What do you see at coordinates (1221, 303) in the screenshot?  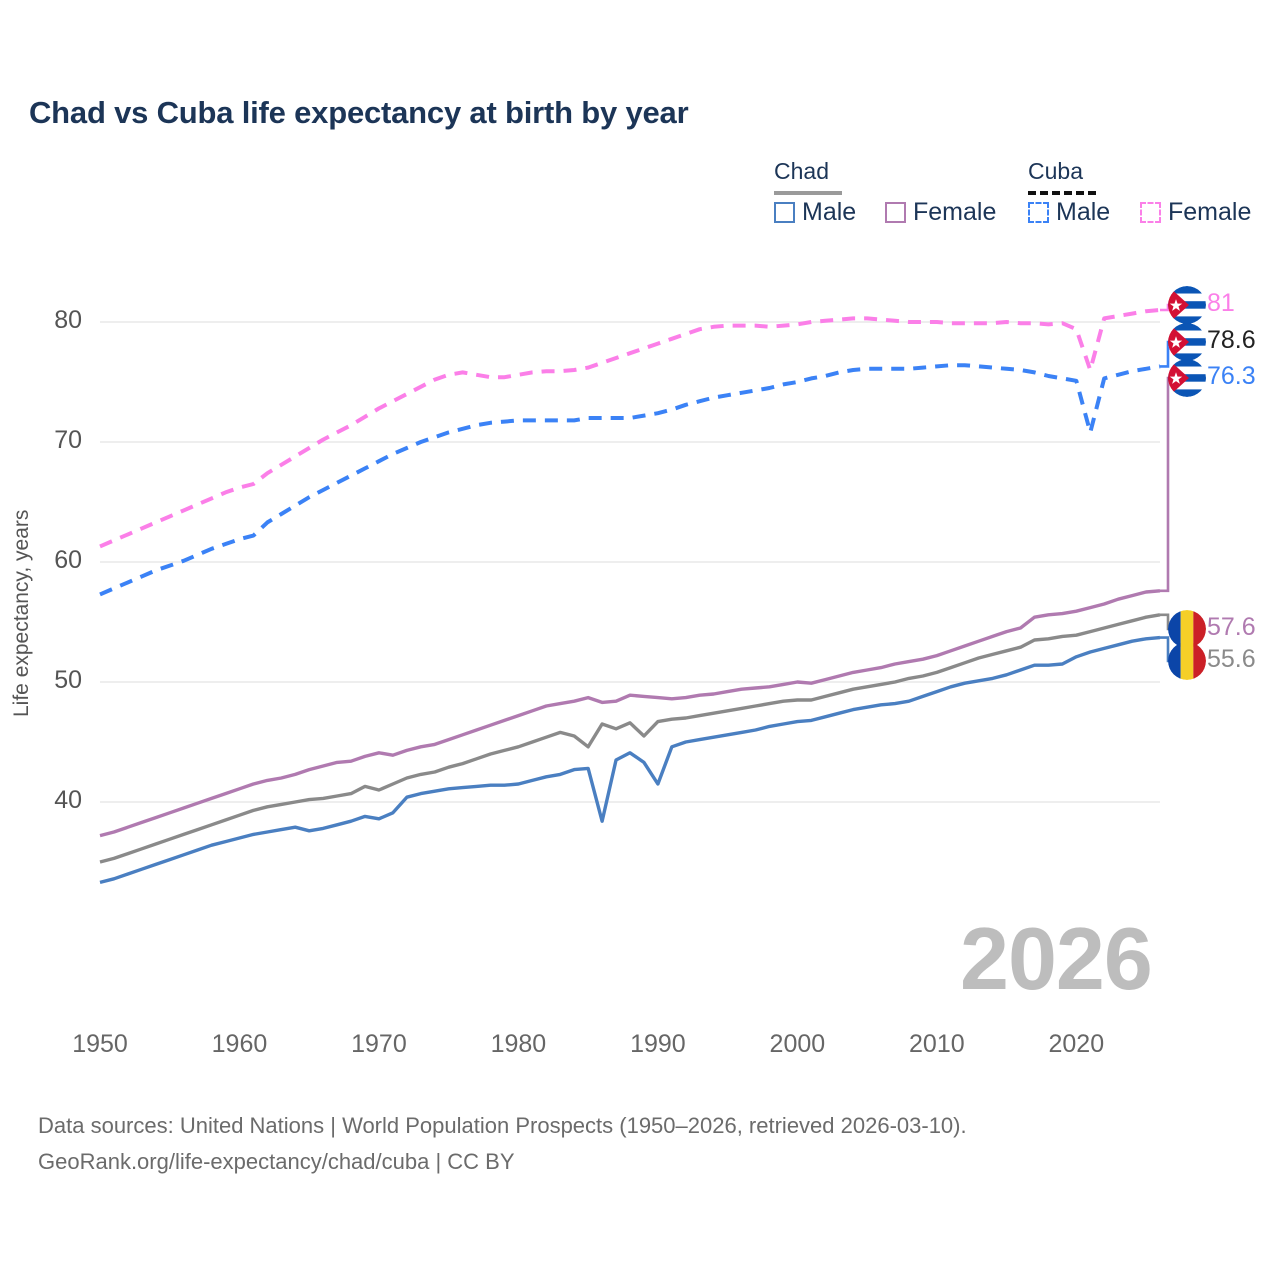 I see `end-value-label: 81` at bounding box center [1221, 303].